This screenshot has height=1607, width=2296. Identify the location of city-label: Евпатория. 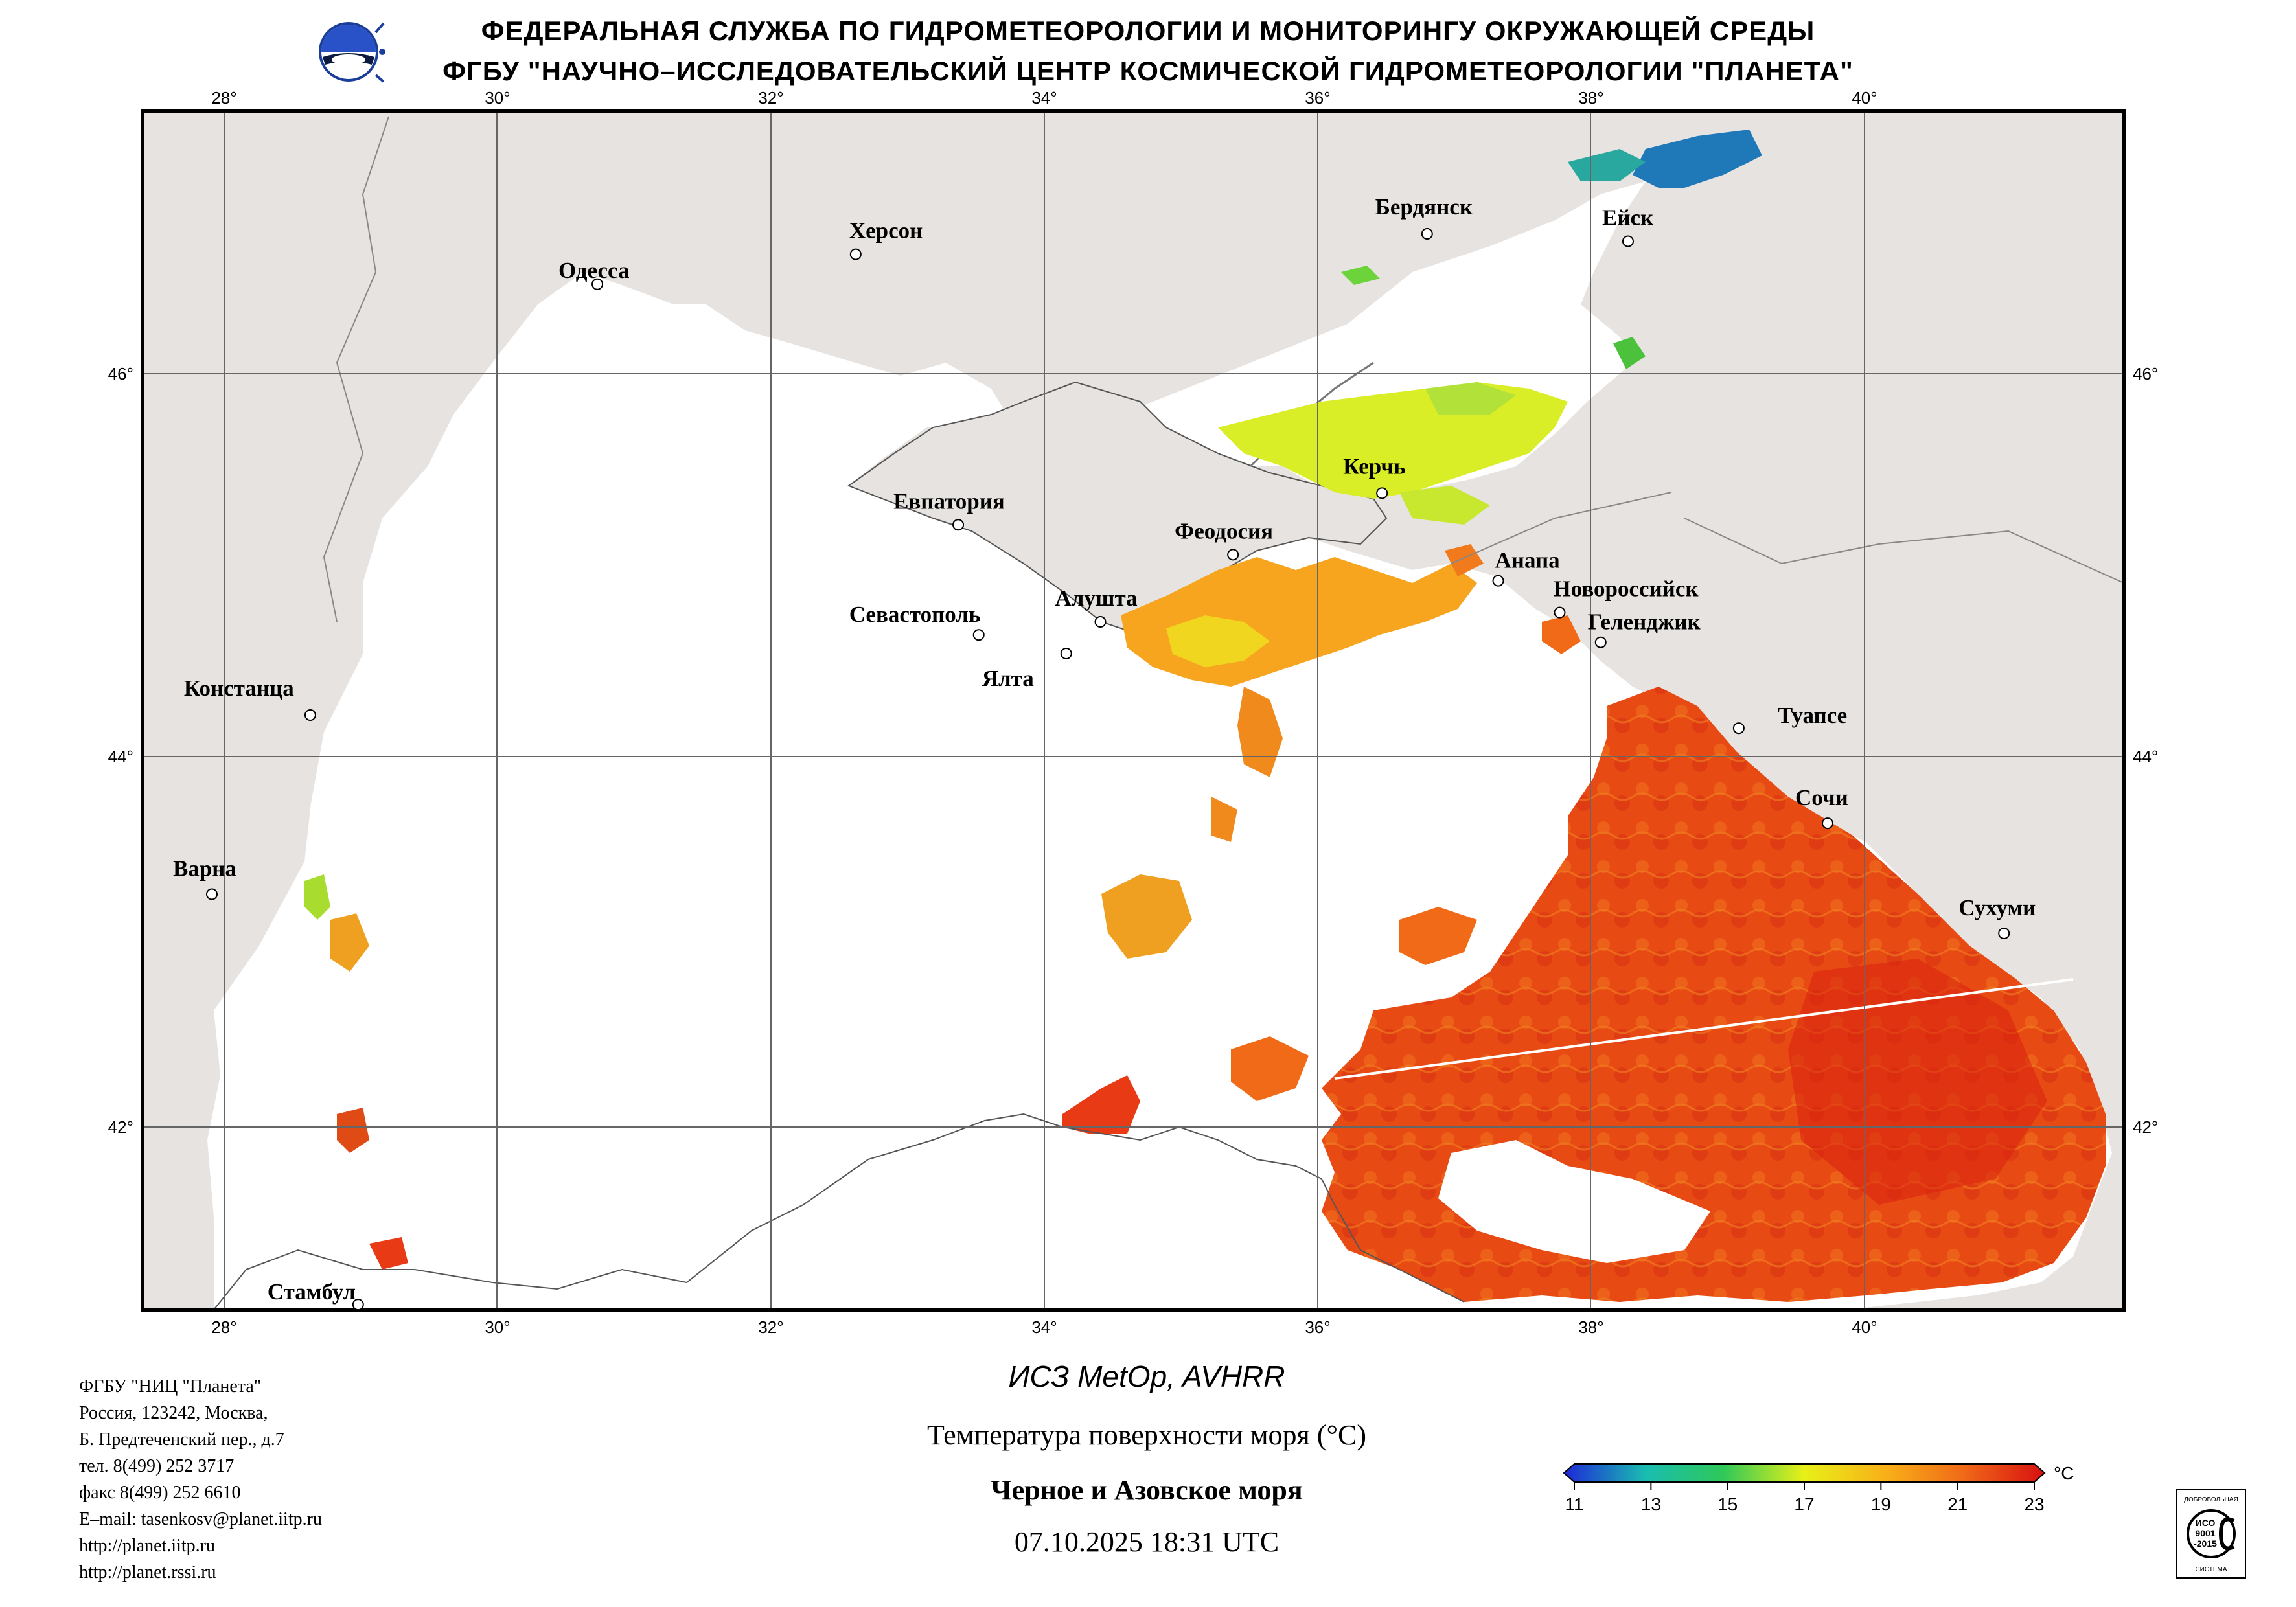
(949, 501).